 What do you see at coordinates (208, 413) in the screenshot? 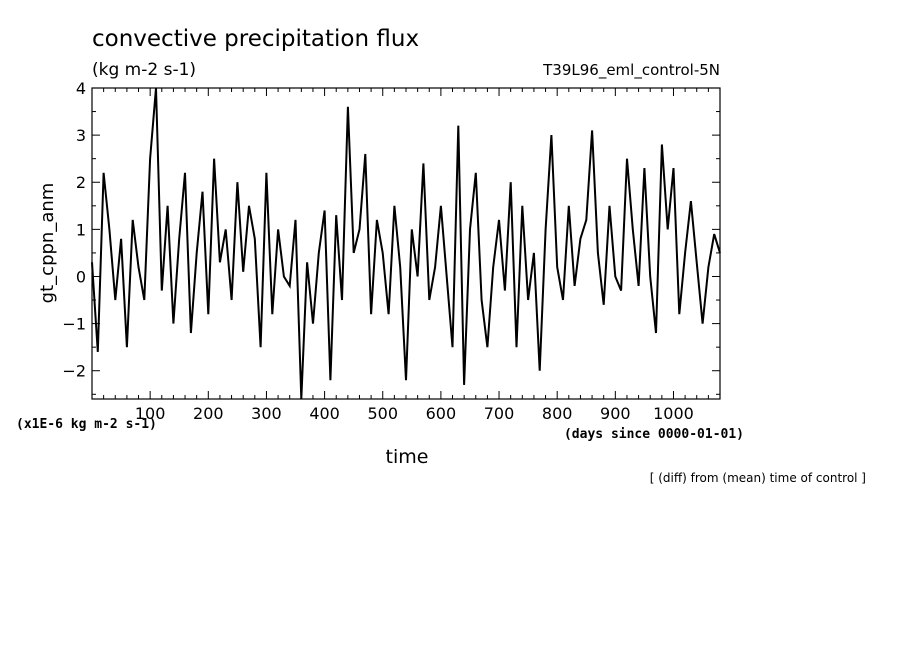
I see `x-tick-label: 200` at bounding box center [208, 413].